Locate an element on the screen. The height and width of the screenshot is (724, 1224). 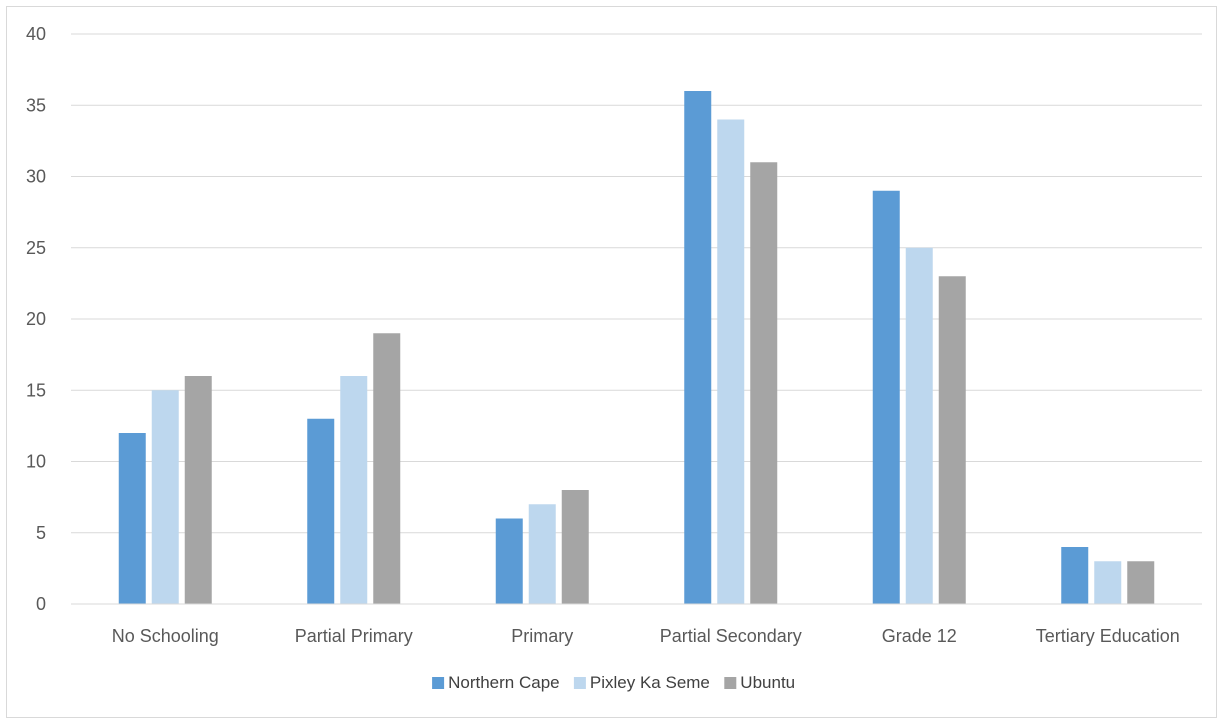
y-tick-label: 15 is located at coordinates (36, 390).